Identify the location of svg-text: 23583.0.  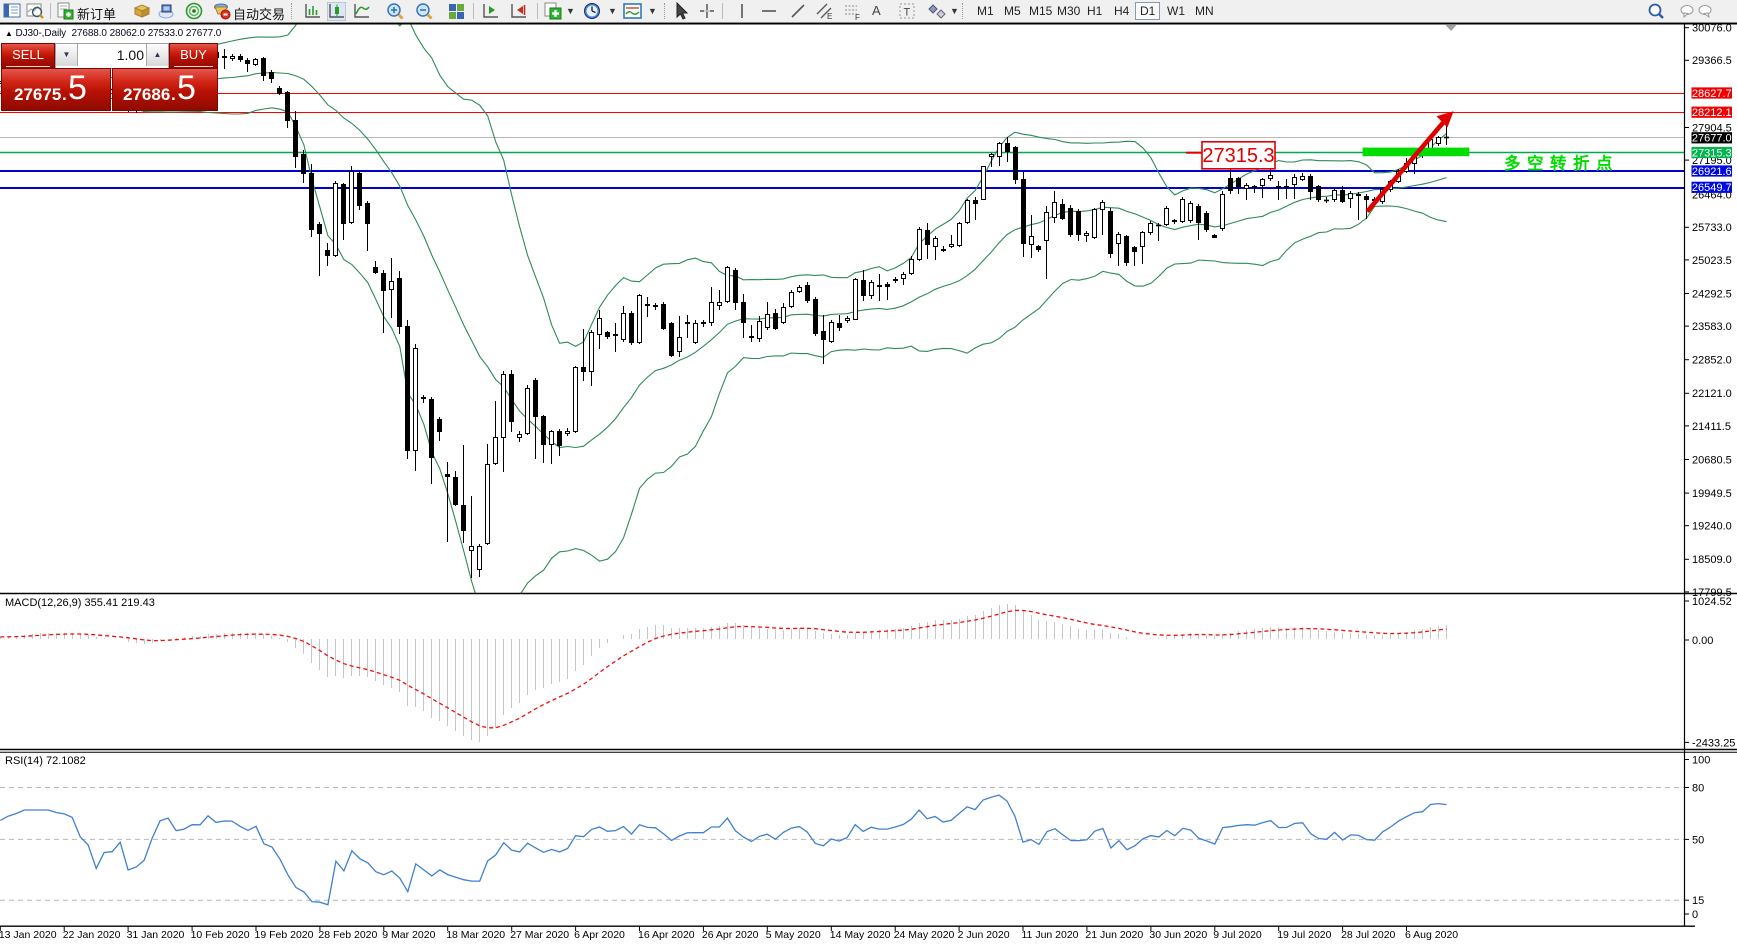
(1712, 327).